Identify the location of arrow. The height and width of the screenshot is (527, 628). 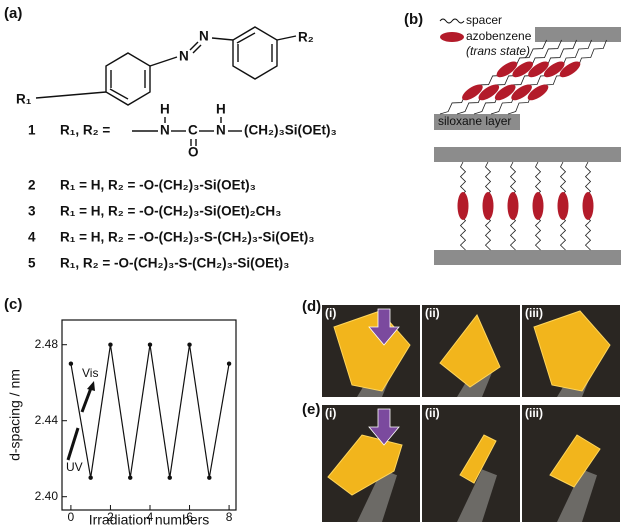
(384, 327).